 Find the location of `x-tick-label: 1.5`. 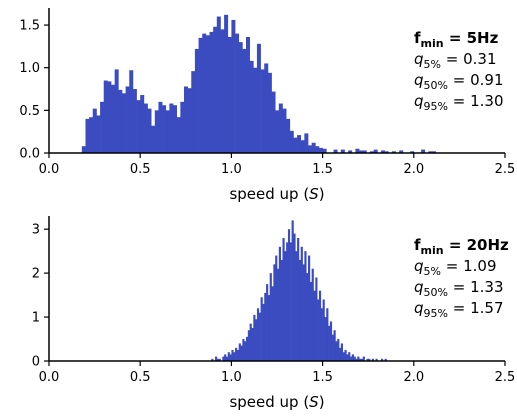

x-tick-label: 1.5 is located at coordinates (322, 377).